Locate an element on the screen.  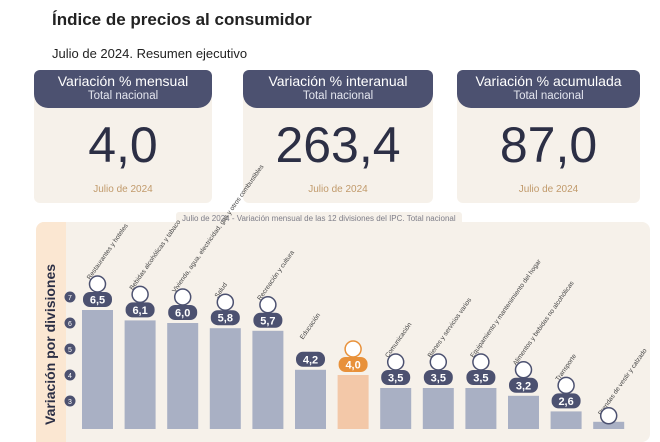
value-label: 5,7 is located at coordinates (267, 321).